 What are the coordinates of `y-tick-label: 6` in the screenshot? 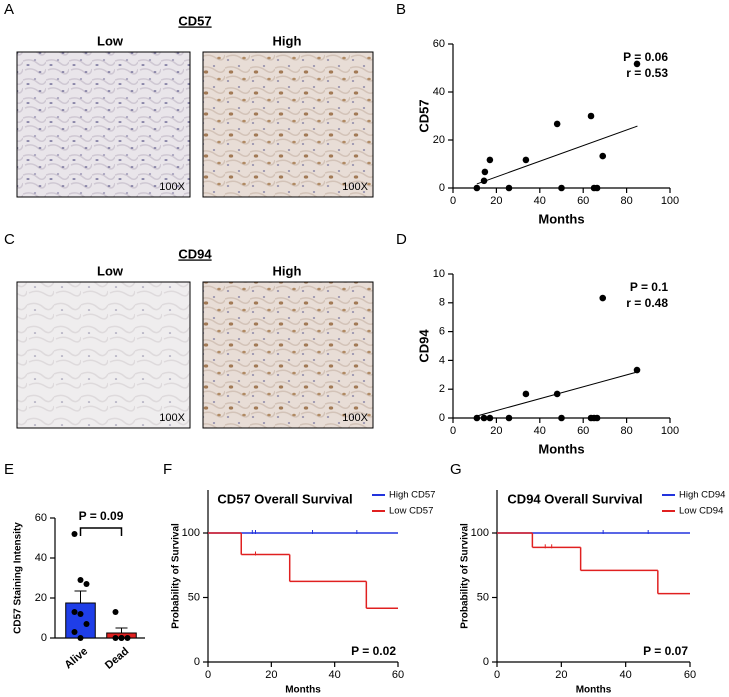 It's located at (442, 332).